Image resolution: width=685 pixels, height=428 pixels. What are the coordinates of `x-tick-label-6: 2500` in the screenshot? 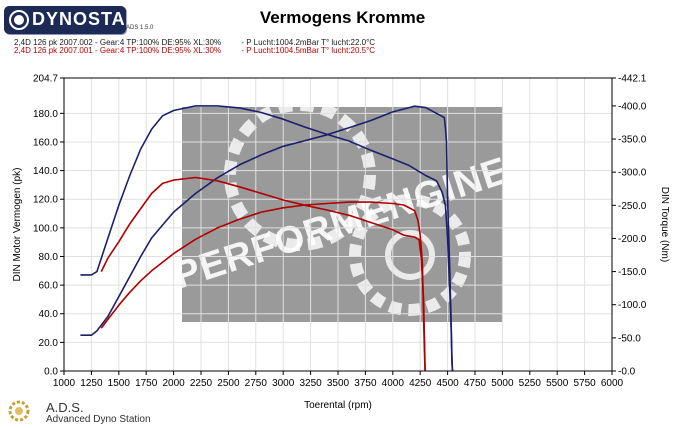 It's located at (228, 383).